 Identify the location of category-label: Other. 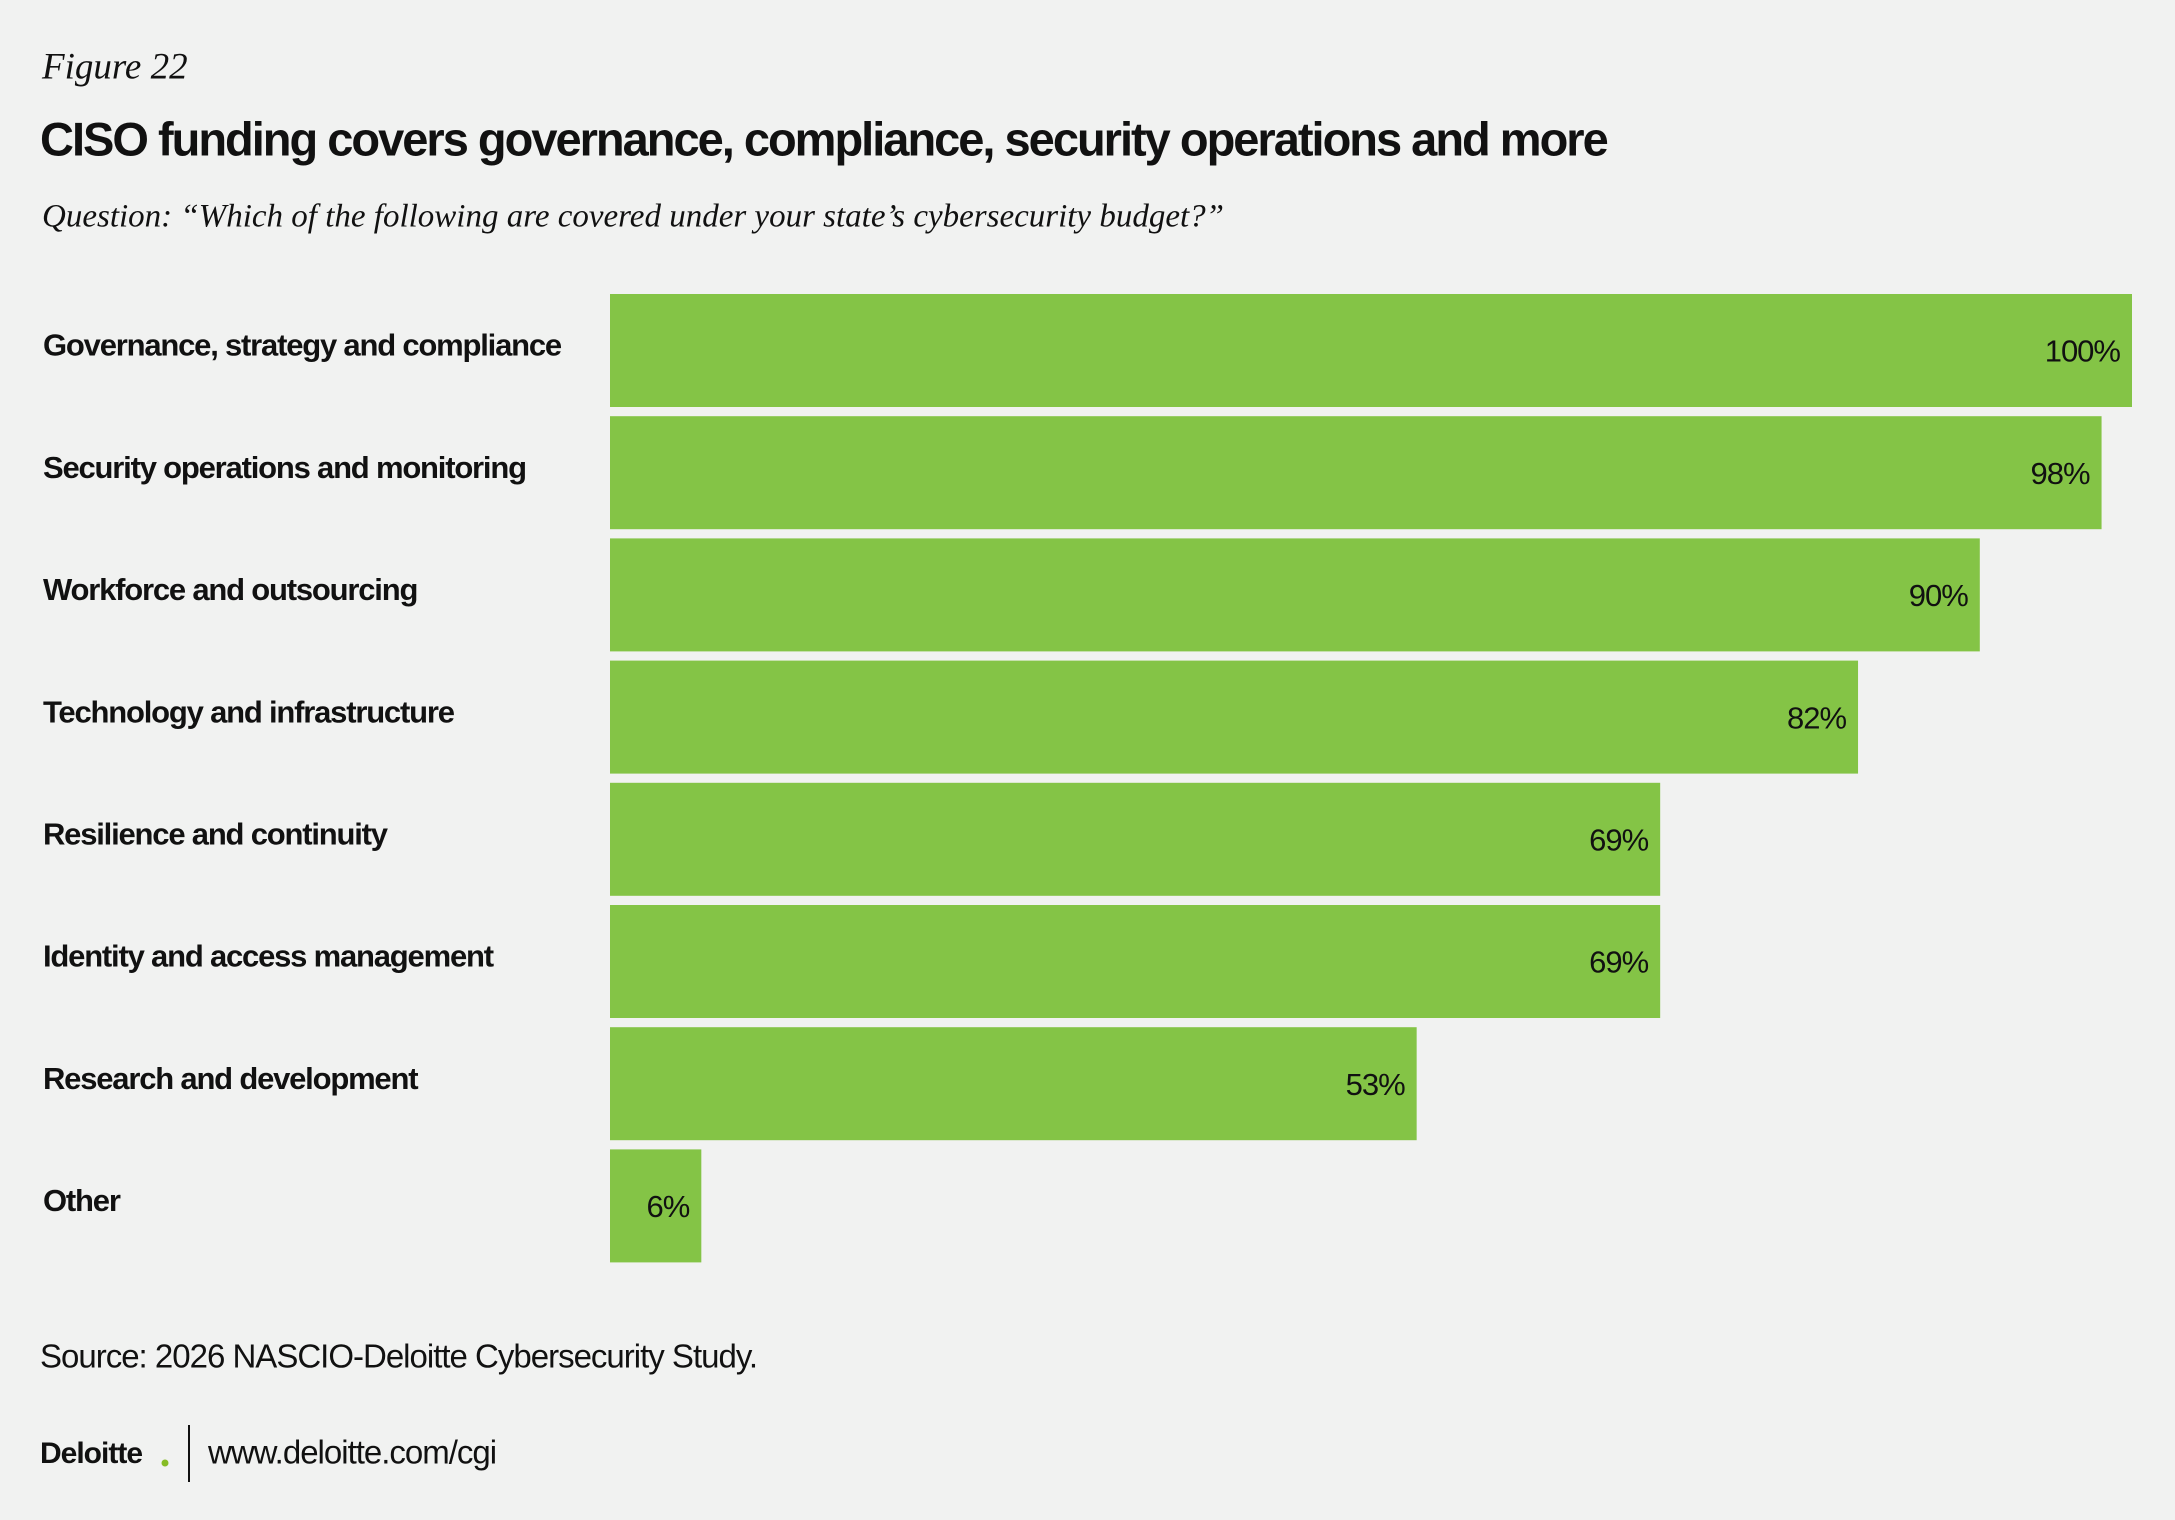
(82, 1200).